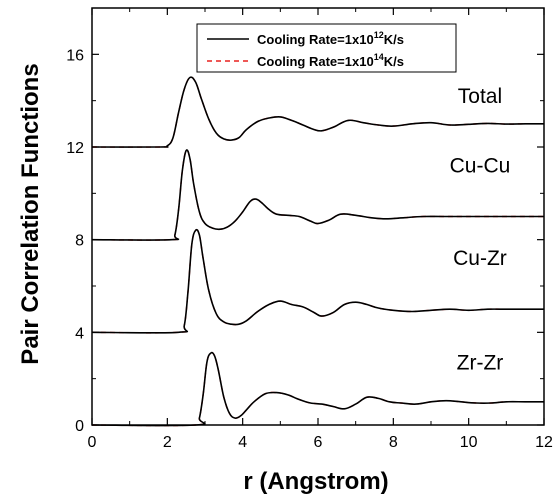 The image size is (555, 500). What do you see at coordinates (394, 61) in the screenshot?
I see `legend-unit-1: K/s` at bounding box center [394, 61].